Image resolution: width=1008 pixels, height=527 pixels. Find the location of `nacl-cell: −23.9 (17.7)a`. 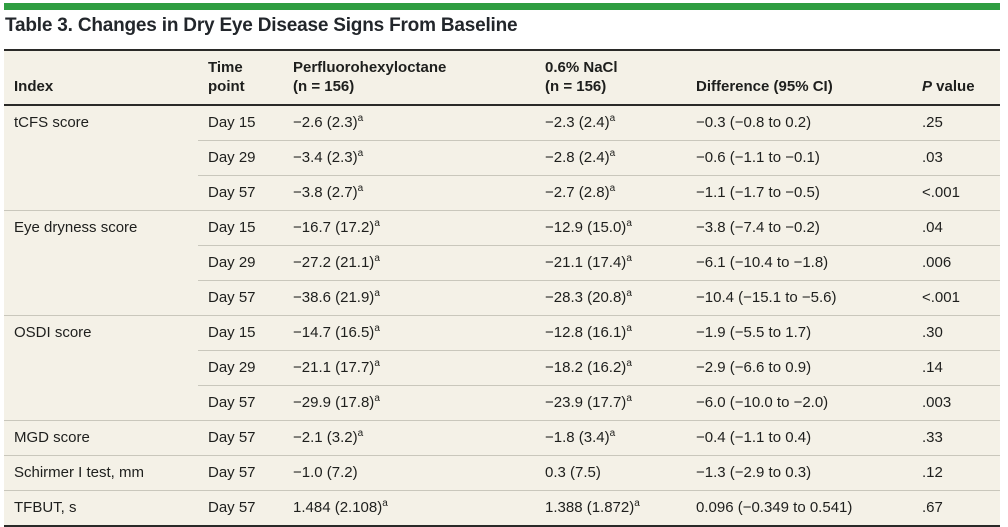

nacl-cell: −23.9 (17.7)a is located at coordinates (610, 402).